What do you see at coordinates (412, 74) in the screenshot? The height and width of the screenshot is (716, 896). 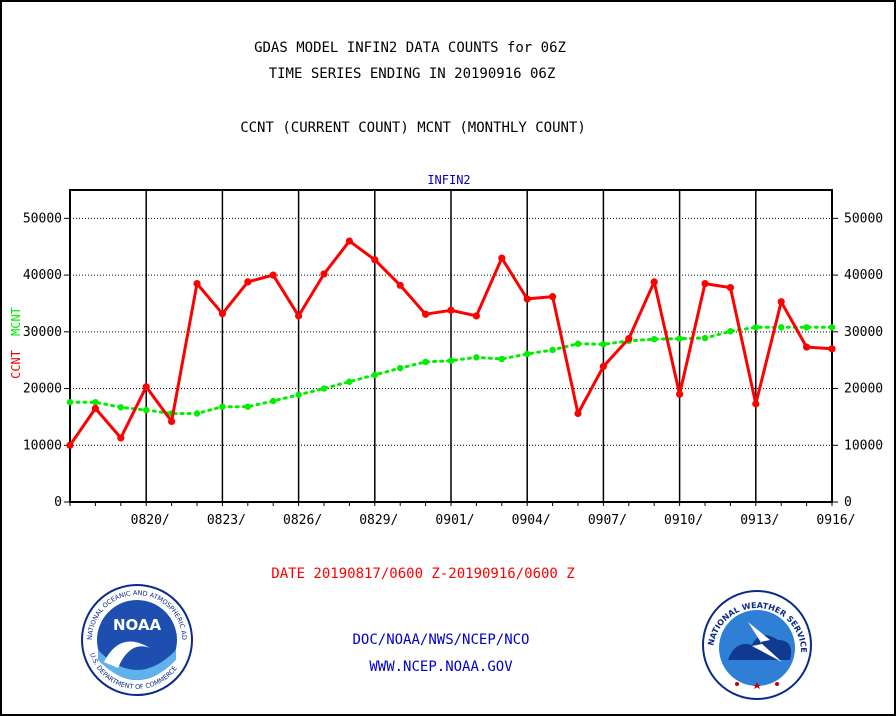 I see `chart-title-line-2: TIME SERIES ENDING IN 20190916 06Z` at bounding box center [412, 74].